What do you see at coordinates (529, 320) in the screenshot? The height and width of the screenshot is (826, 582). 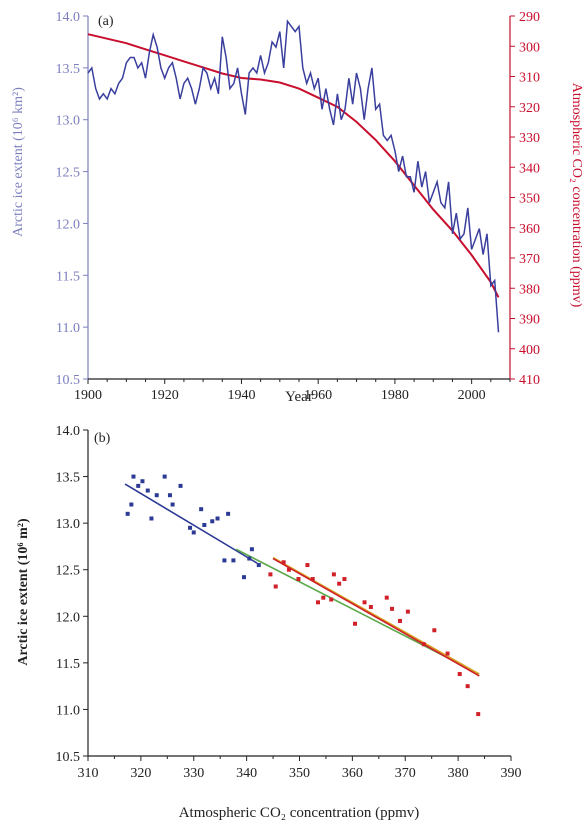 I see `panel-a-right-tick-label: 390` at bounding box center [529, 320].